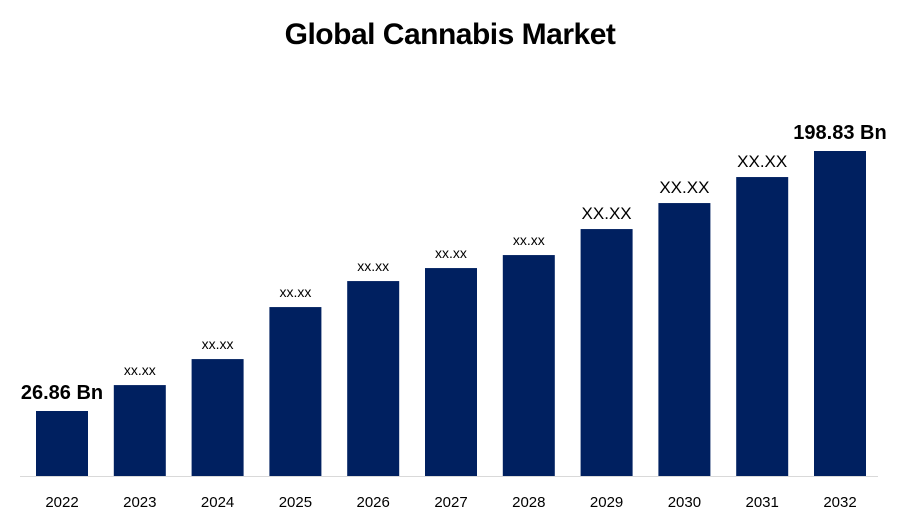 This screenshot has width=900, height=525. What do you see at coordinates (606, 352) in the screenshot?
I see `bar-2029` at bounding box center [606, 352].